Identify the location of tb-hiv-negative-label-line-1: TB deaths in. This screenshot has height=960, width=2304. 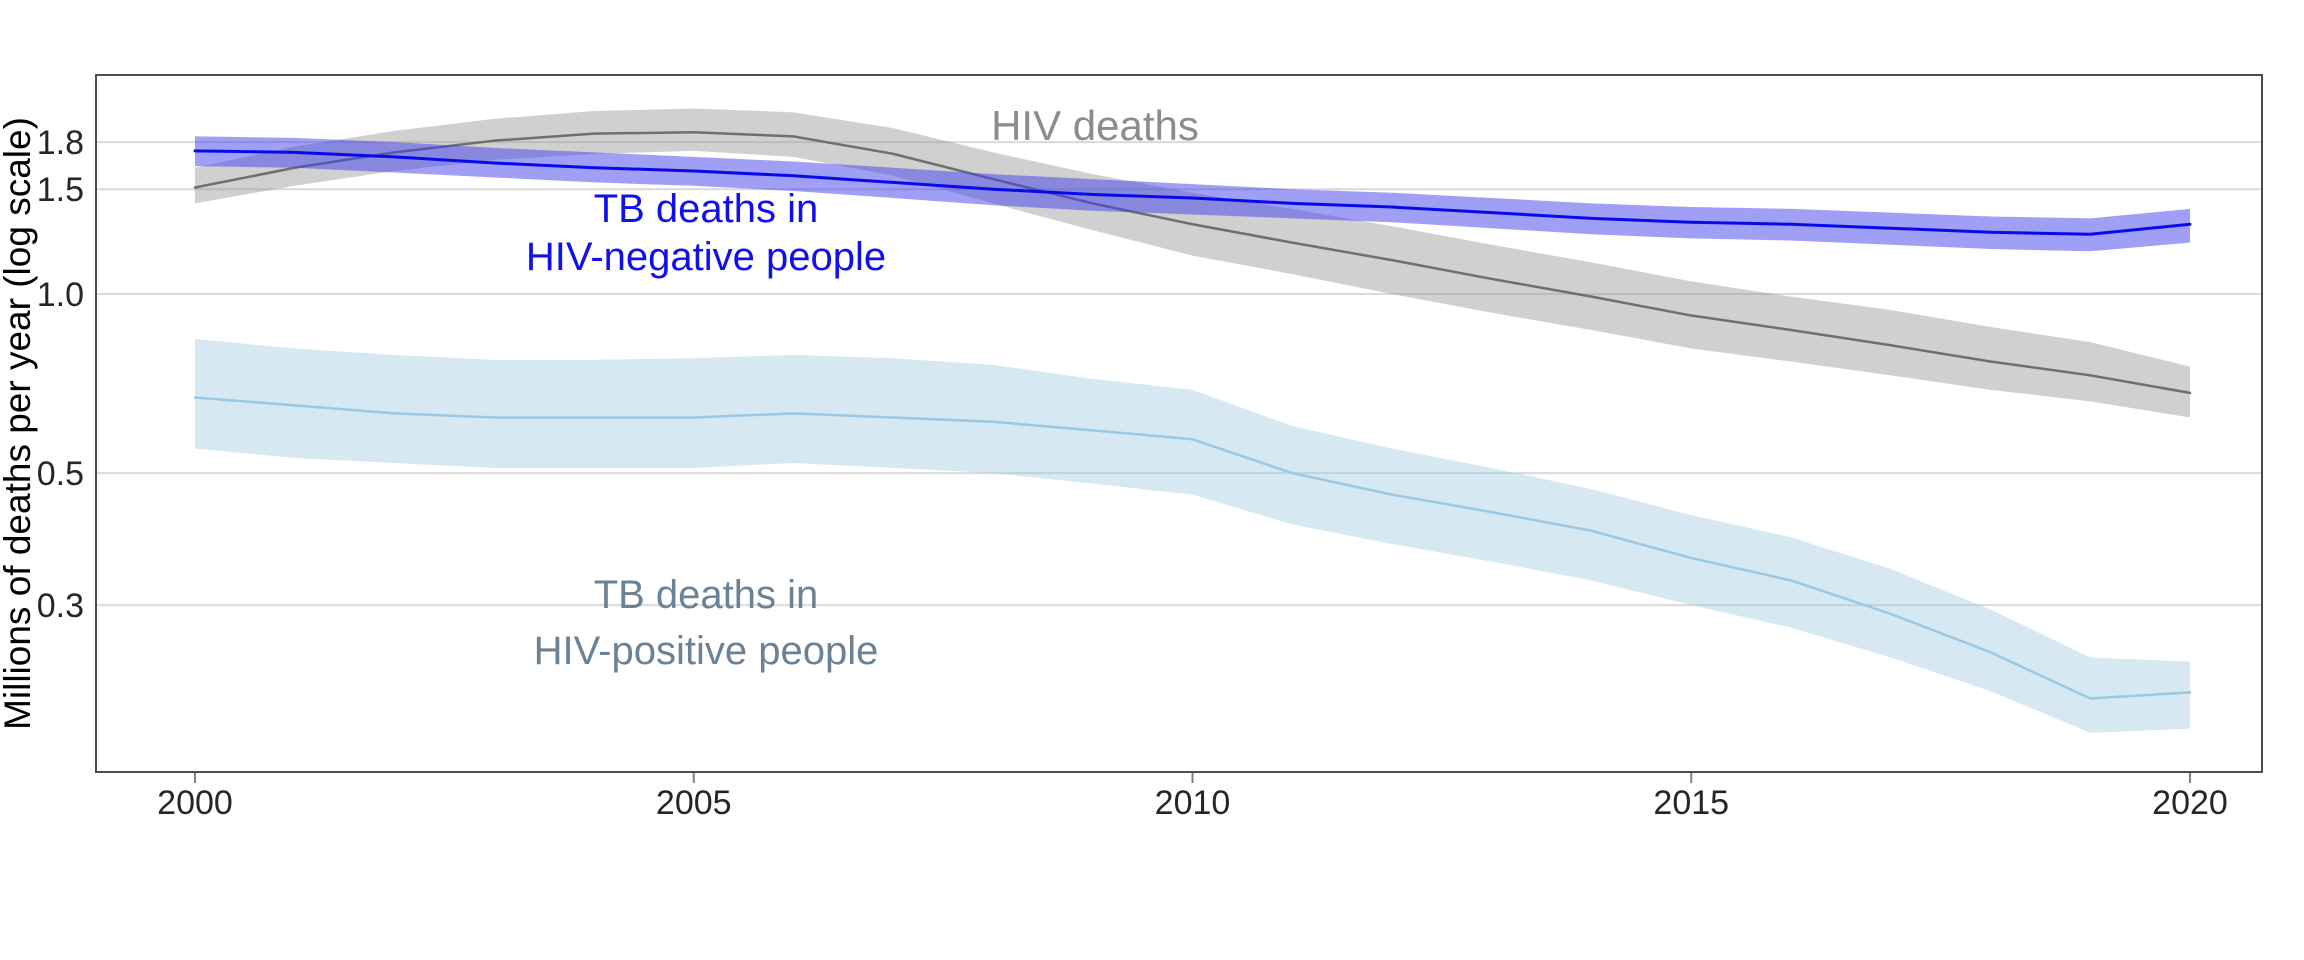
(706, 209).